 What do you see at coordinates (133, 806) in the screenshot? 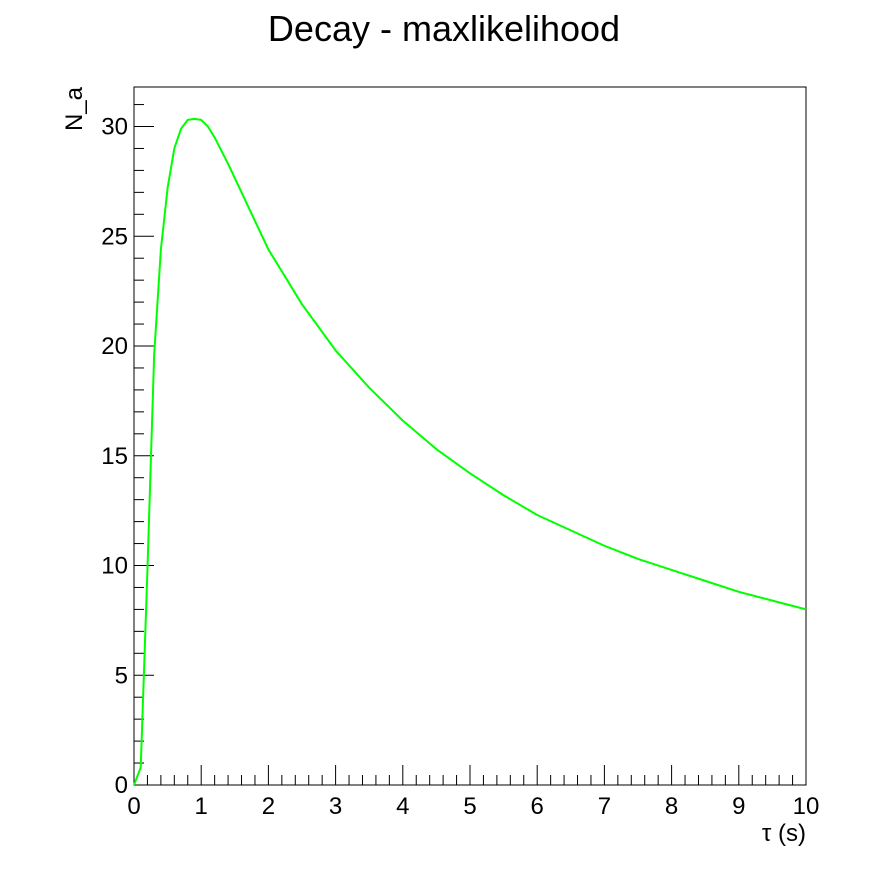
I see `x-tick-label: 0` at bounding box center [133, 806].